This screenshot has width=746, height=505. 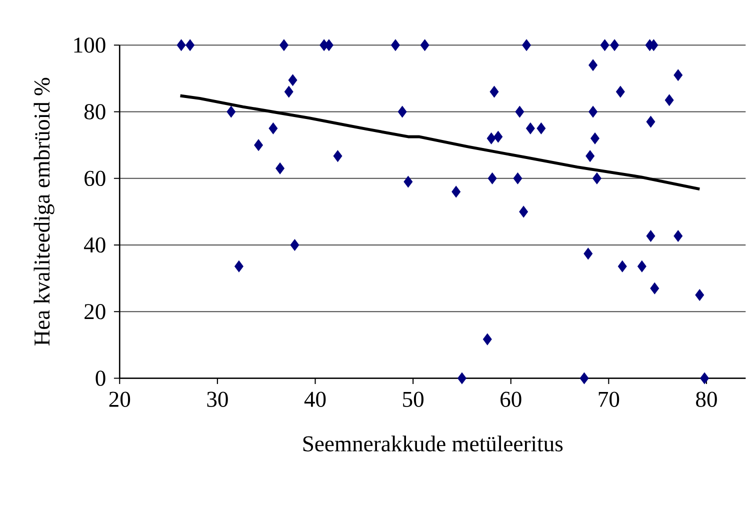 I want to click on x-axis-title: Seemnerakkude metüleeritus, so click(x=433, y=444).